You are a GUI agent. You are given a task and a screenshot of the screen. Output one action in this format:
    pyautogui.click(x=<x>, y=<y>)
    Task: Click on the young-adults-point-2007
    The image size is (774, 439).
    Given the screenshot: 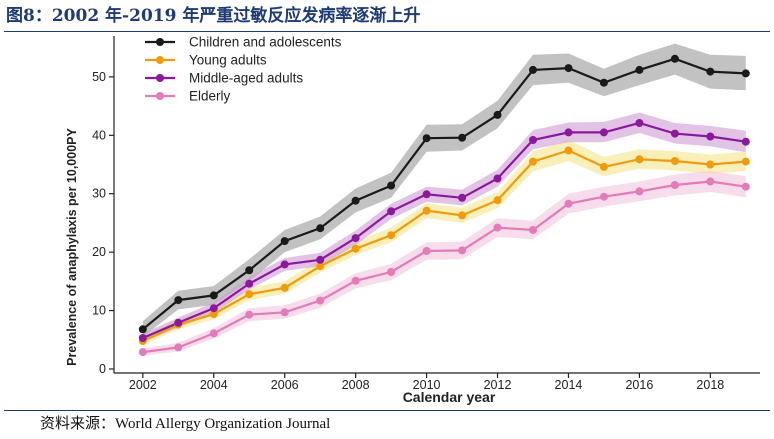 What is the action you would take?
    pyautogui.click(x=320, y=266)
    